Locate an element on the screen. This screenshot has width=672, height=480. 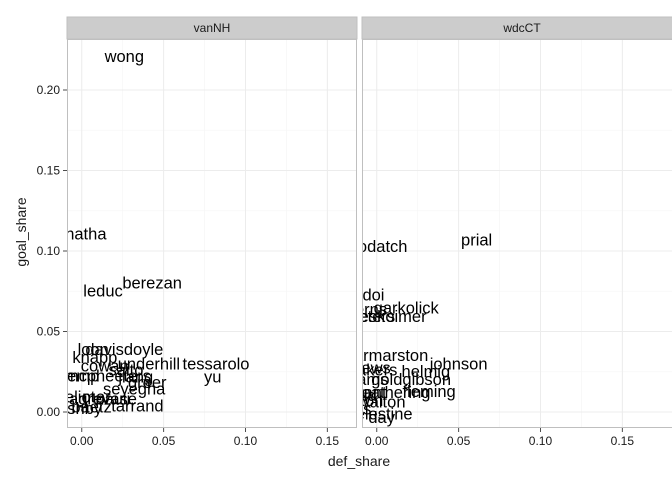
point-label: pauli is located at coordinates (112, 399).